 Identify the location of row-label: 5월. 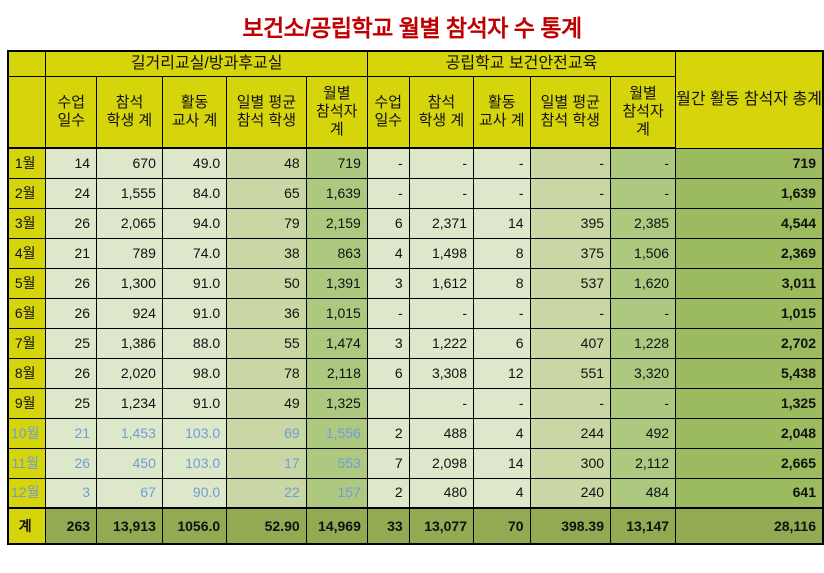
(27, 283).